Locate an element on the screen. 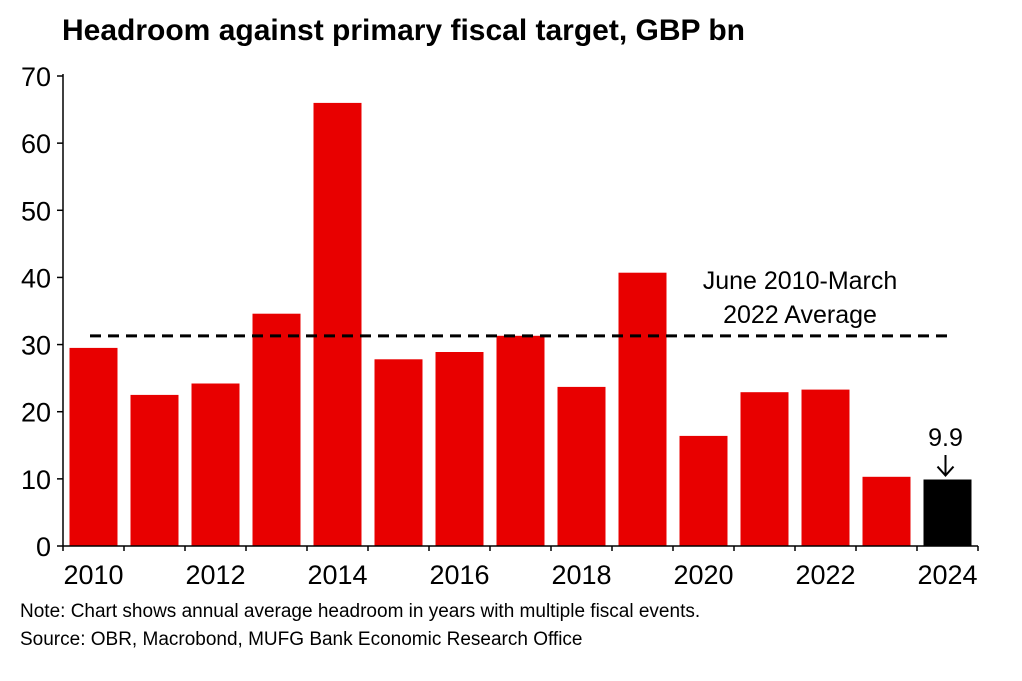 The width and height of the screenshot is (1022, 681). bar-2020 is located at coordinates (703, 490).